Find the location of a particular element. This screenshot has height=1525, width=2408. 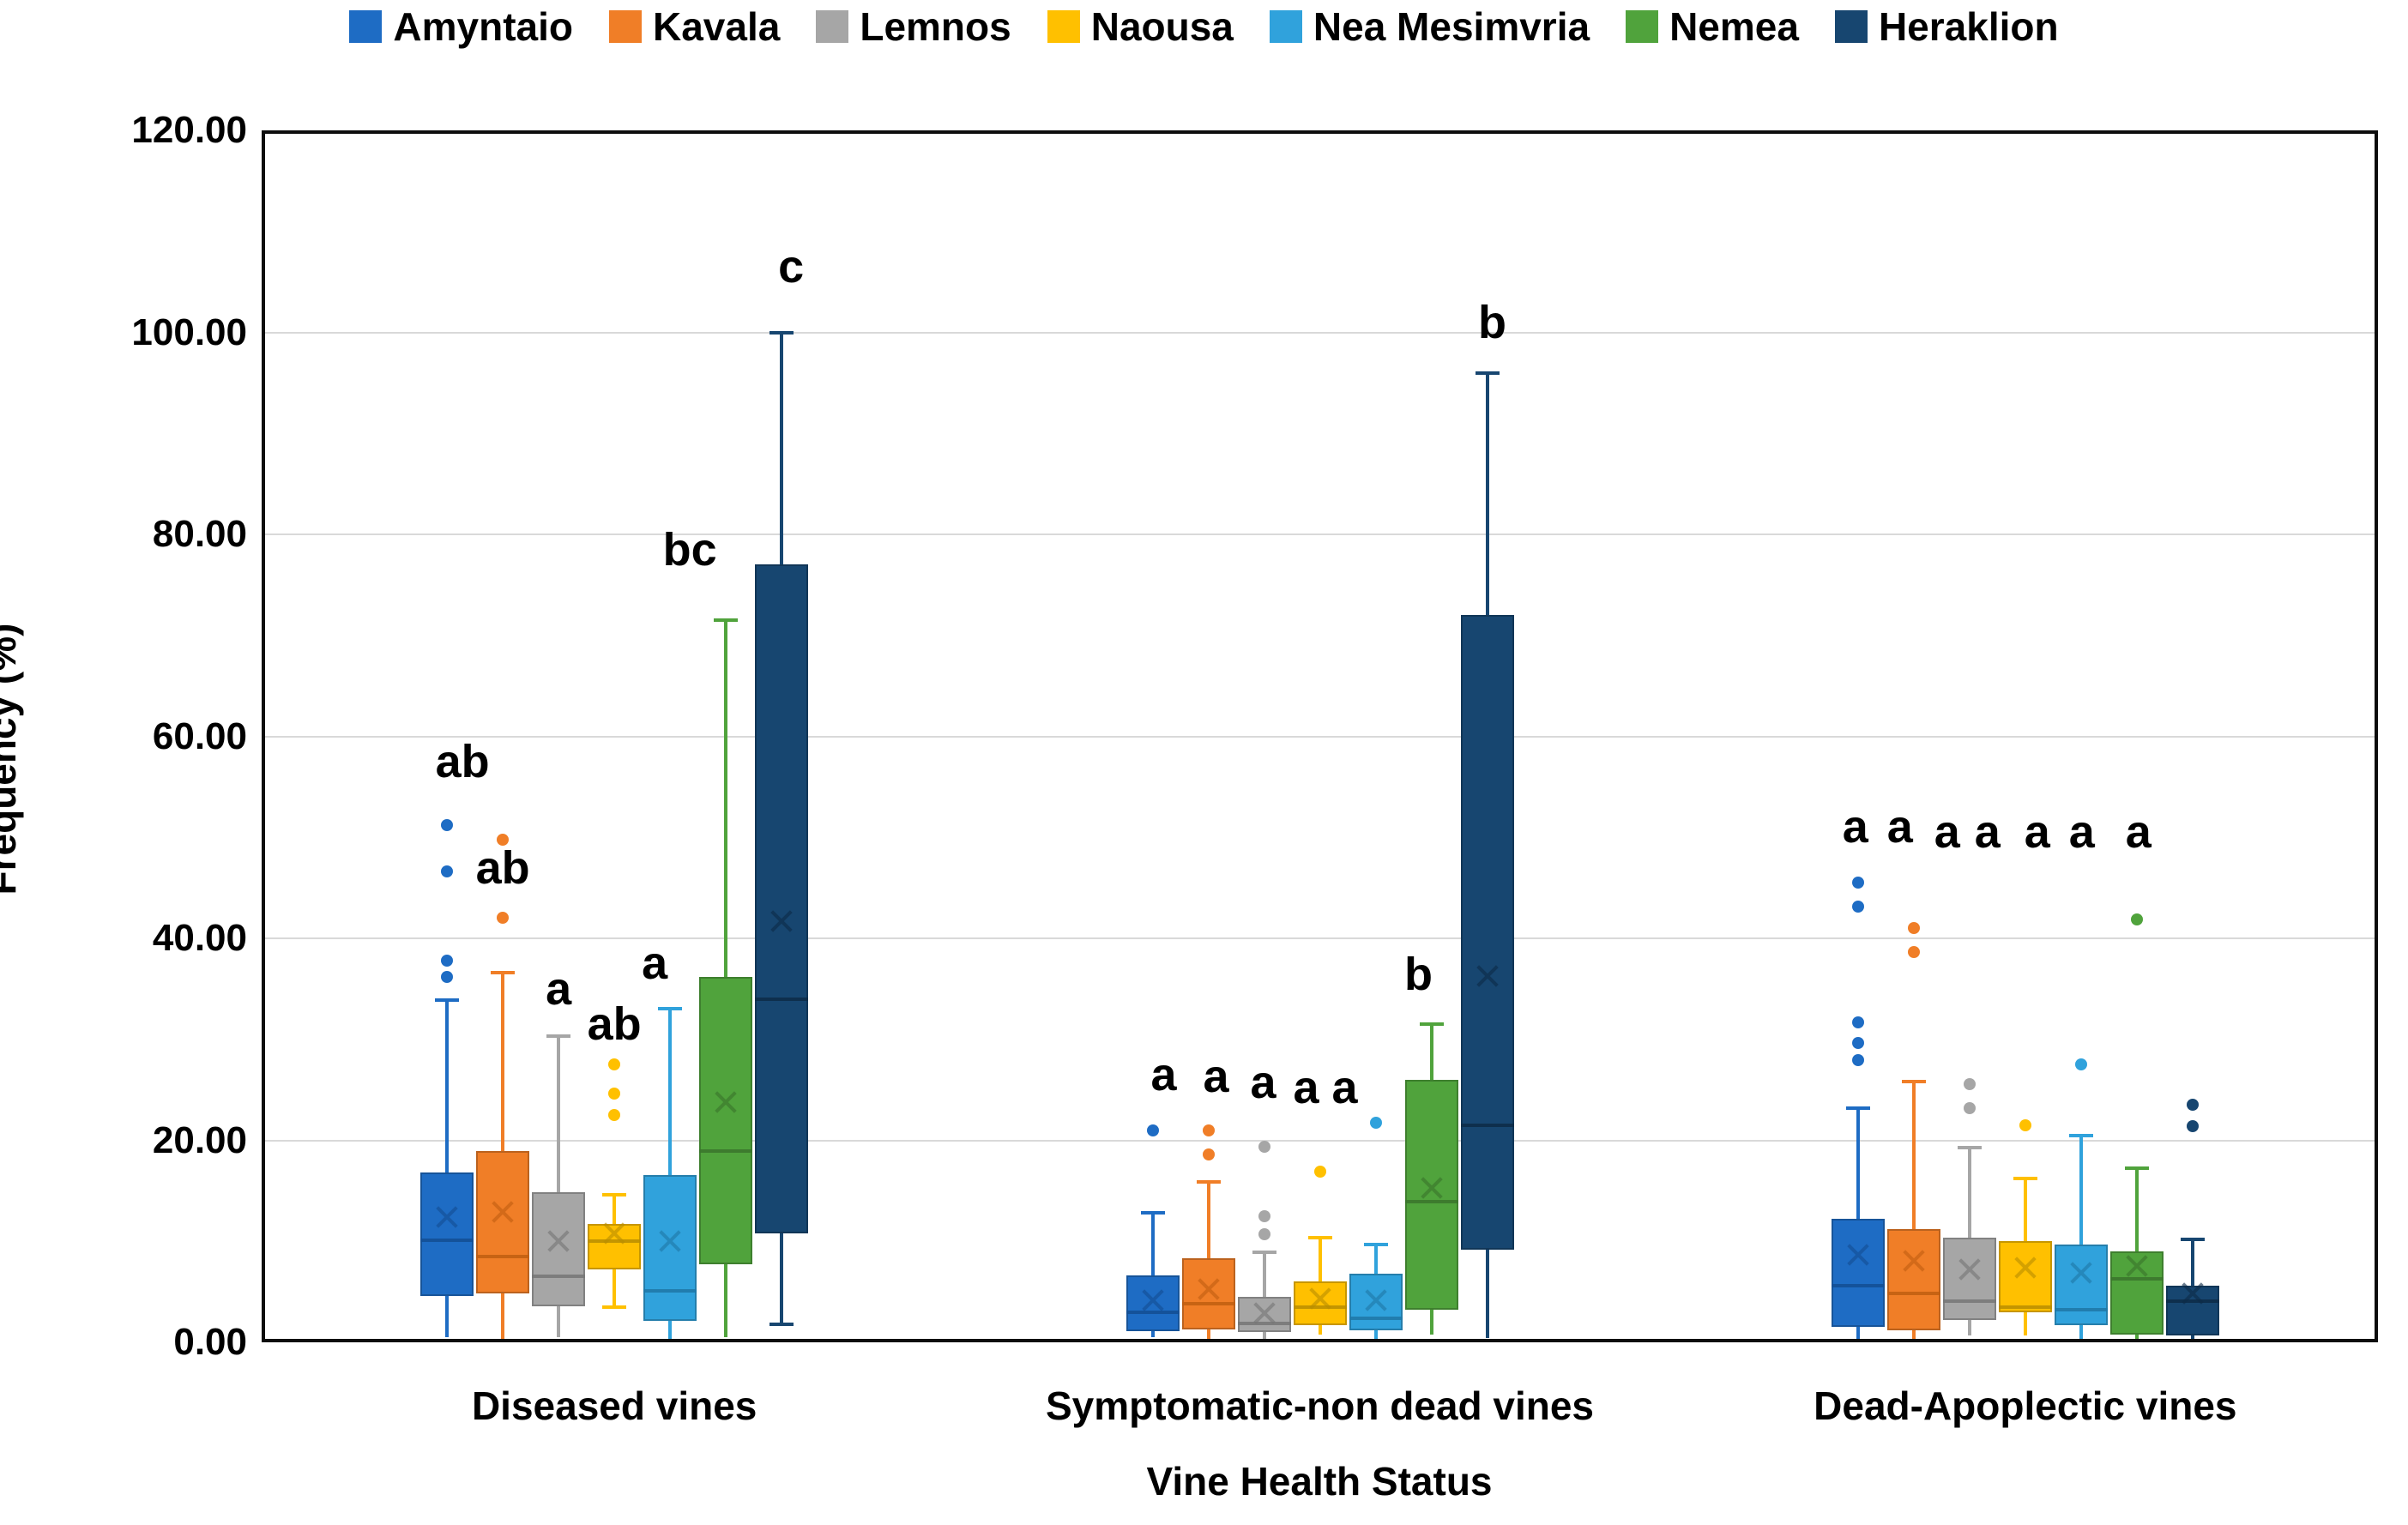

legend-label: Heraklion is located at coordinates (1968, 27).